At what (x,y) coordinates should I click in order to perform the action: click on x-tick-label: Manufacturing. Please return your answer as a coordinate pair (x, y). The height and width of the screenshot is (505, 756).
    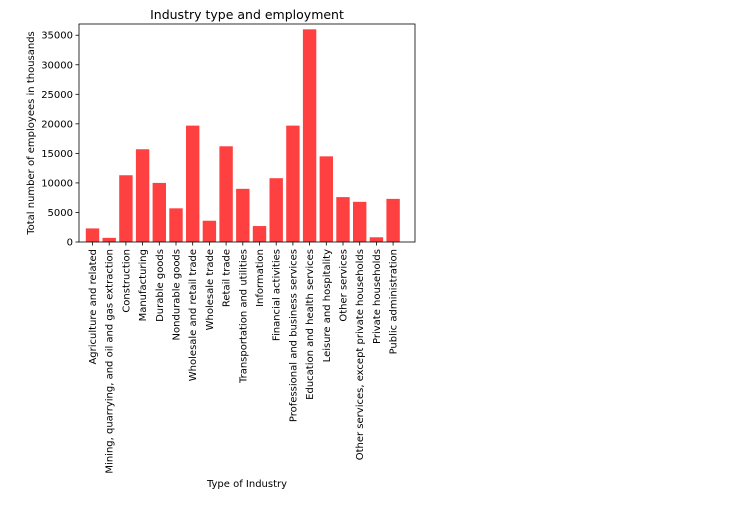
    Looking at the image, I should click on (143, 285).